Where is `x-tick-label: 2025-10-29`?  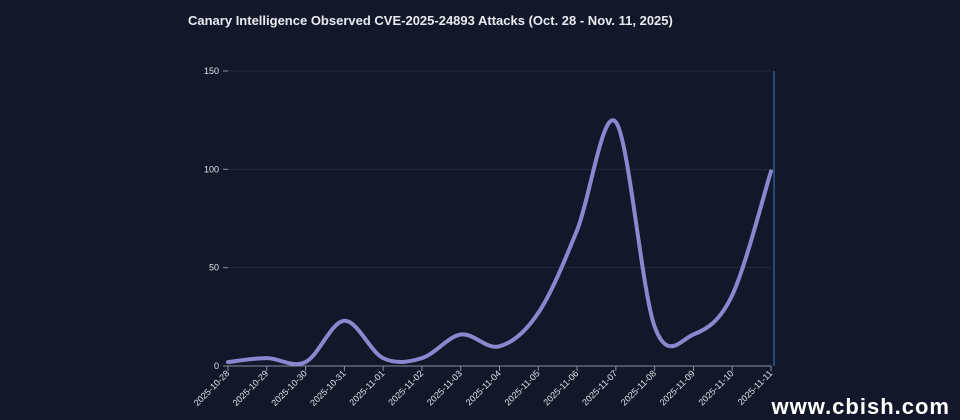 x-tick-label: 2025-10-29 is located at coordinates (251, 388).